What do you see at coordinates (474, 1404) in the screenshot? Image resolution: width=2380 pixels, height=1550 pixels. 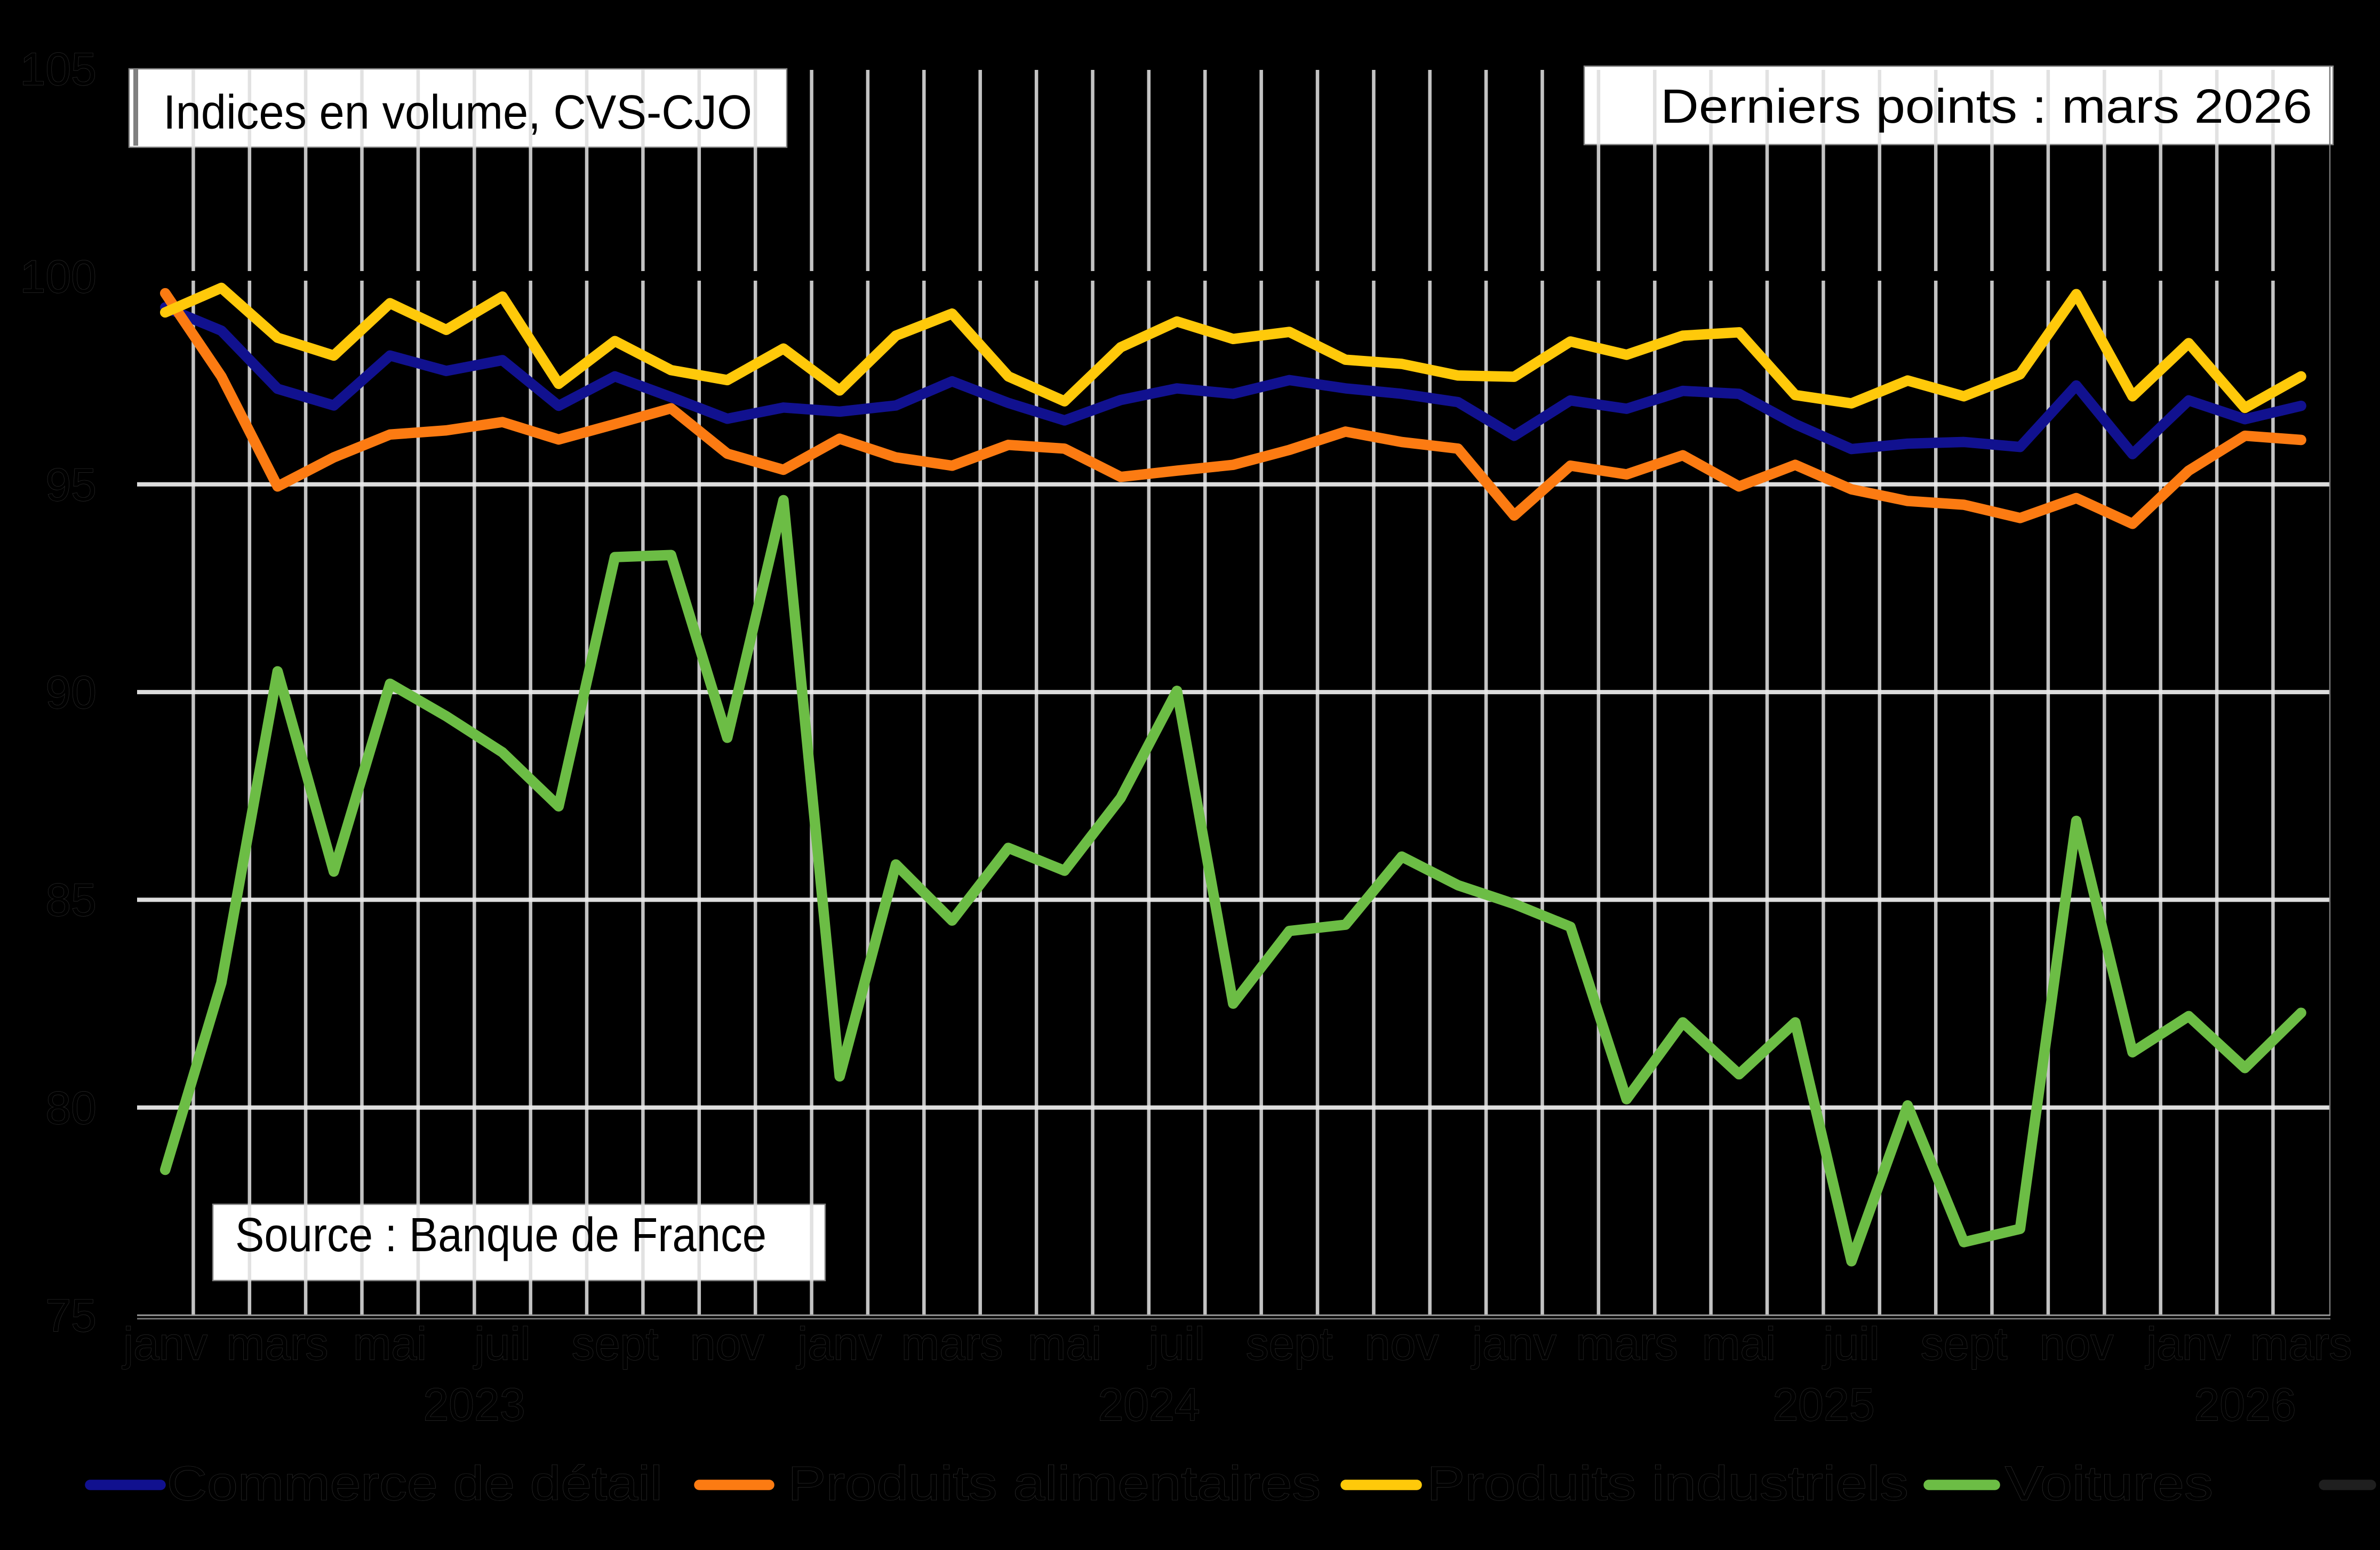 I see `svg-text: 2023` at bounding box center [474, 1404].